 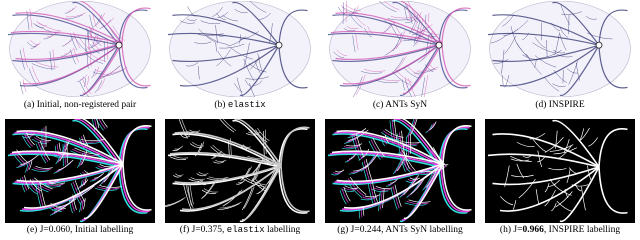 I want to click on fundus-image, so click(x=559, y=49).